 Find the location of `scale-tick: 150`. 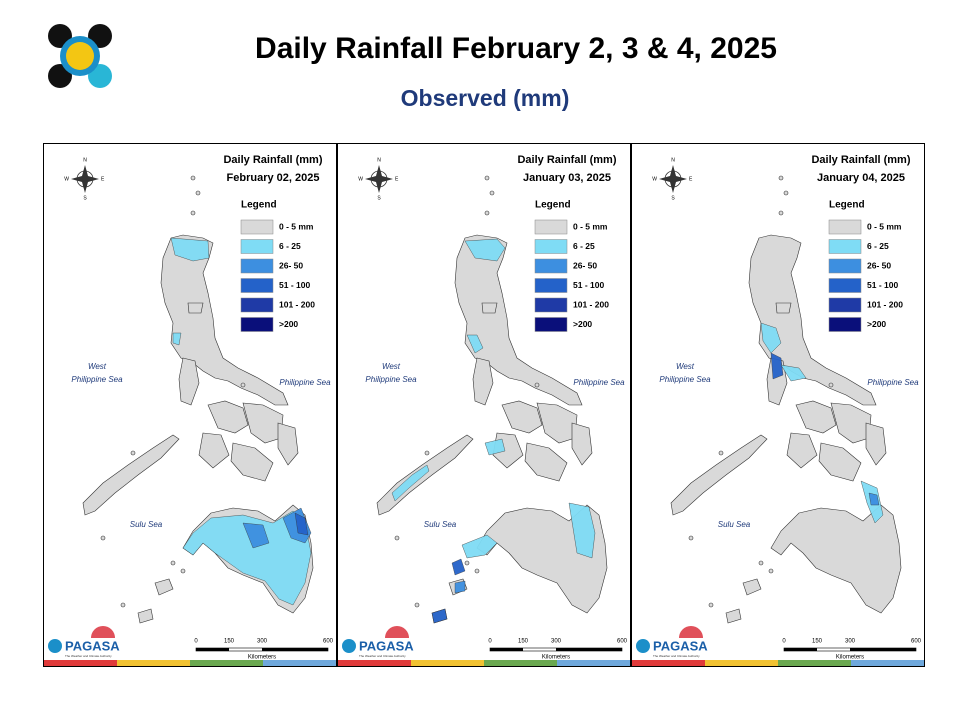

scale-tick: 150 is located at coordinates (817, 642).